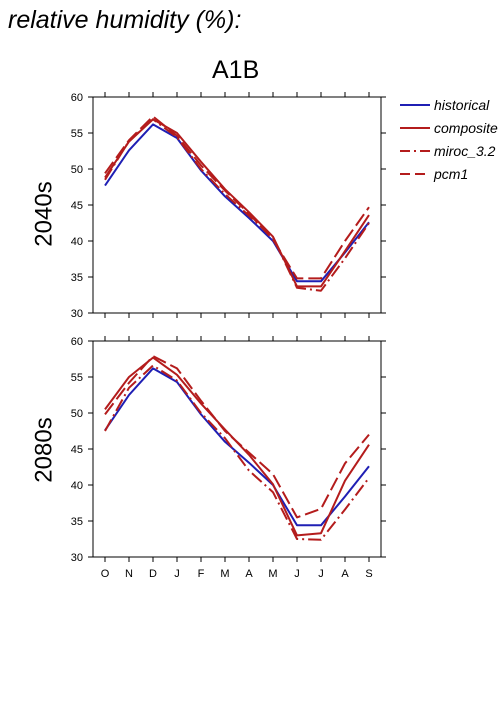 The image size is (501, 709). Describe the element at coordinates (462, 105) in the screenshot. I see `legend-label-historical: historical` at that location.